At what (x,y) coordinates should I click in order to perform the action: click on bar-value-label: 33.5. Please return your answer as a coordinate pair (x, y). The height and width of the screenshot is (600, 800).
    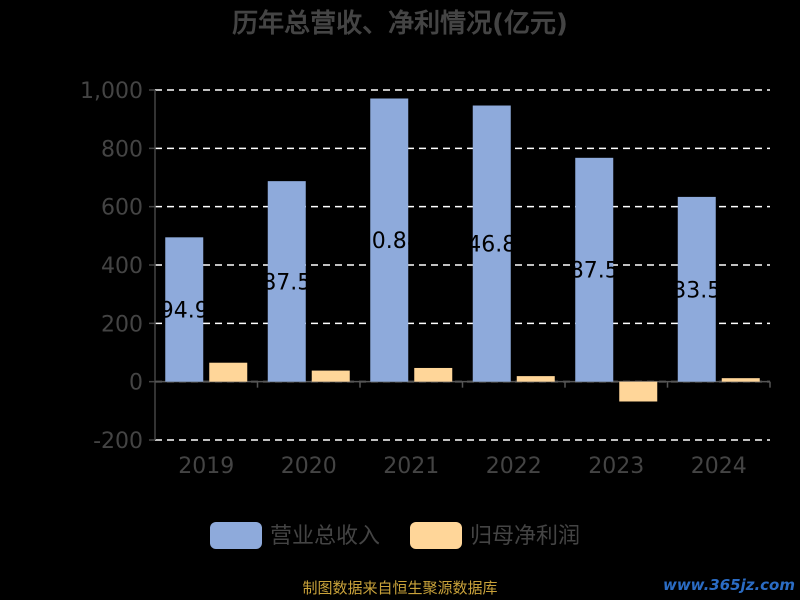
    Looking at the image, I should click on (696, 290).